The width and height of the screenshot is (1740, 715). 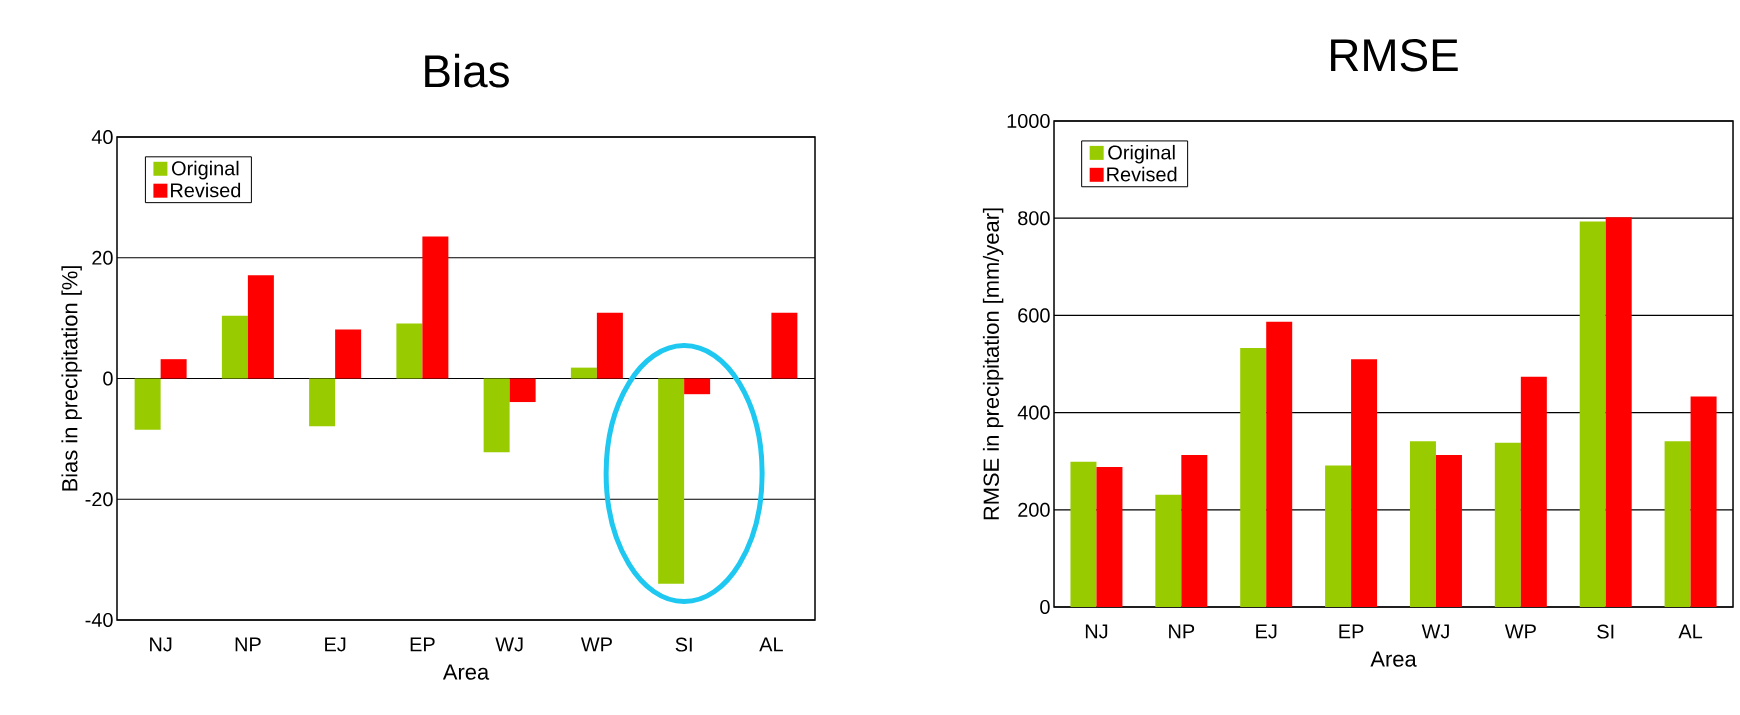 I want to click on y-tick-label: 800, so click(x=1034, y=218).